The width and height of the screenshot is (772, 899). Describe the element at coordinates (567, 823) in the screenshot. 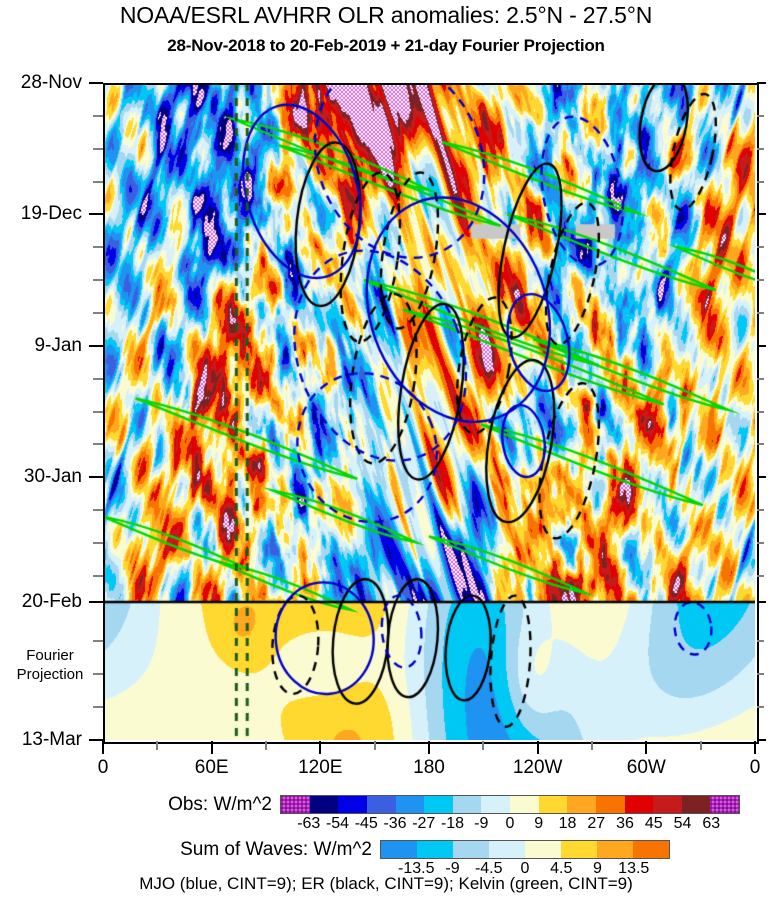

I see `colorbar-tick-label: 18` at that location.